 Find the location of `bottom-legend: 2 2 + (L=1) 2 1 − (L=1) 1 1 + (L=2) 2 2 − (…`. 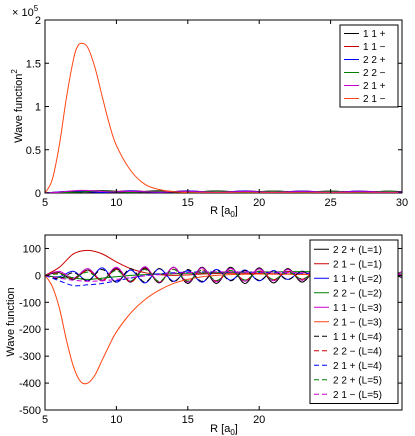

bottom-legend: 2 2 + (L=1) 2 1 − (L=1) 1 1 + (L=2) 2 2 − (… is located at coordinates (354, 321).